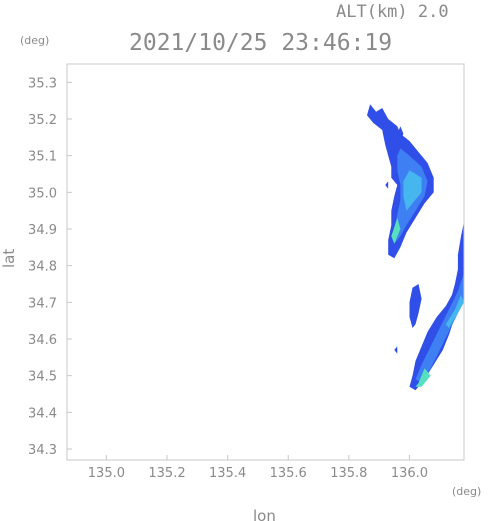 This screenshot has width=491, height=521. What do you see at coordinates (42, 230) in the screenshot?
I see `y-tick-label: 34.9` at bounding box center [42, 230].